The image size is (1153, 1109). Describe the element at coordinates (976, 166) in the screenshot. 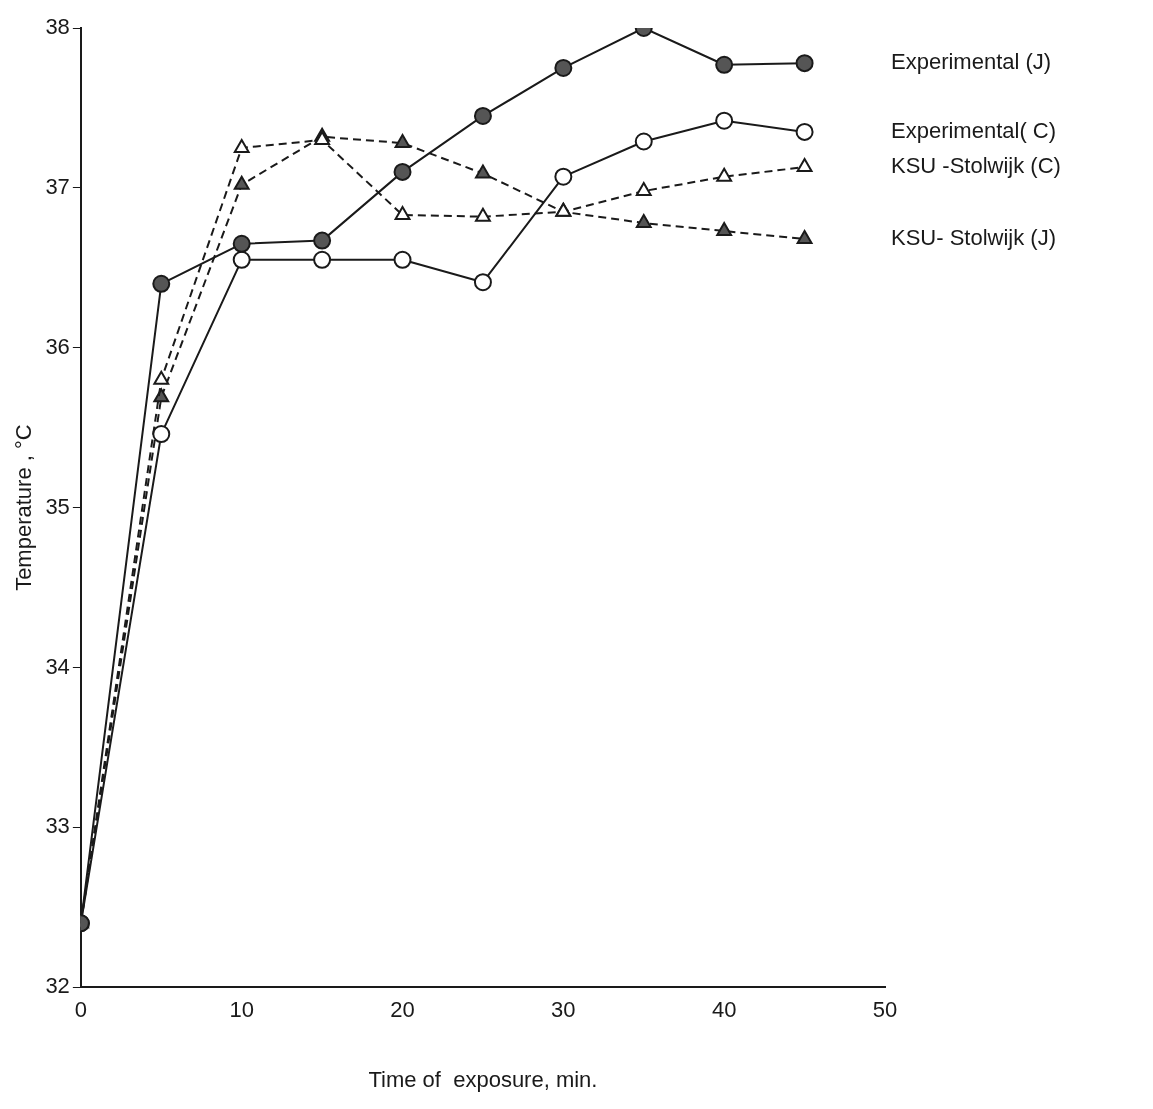

I see `text: KSU -Stolwijk (C)` at that location.